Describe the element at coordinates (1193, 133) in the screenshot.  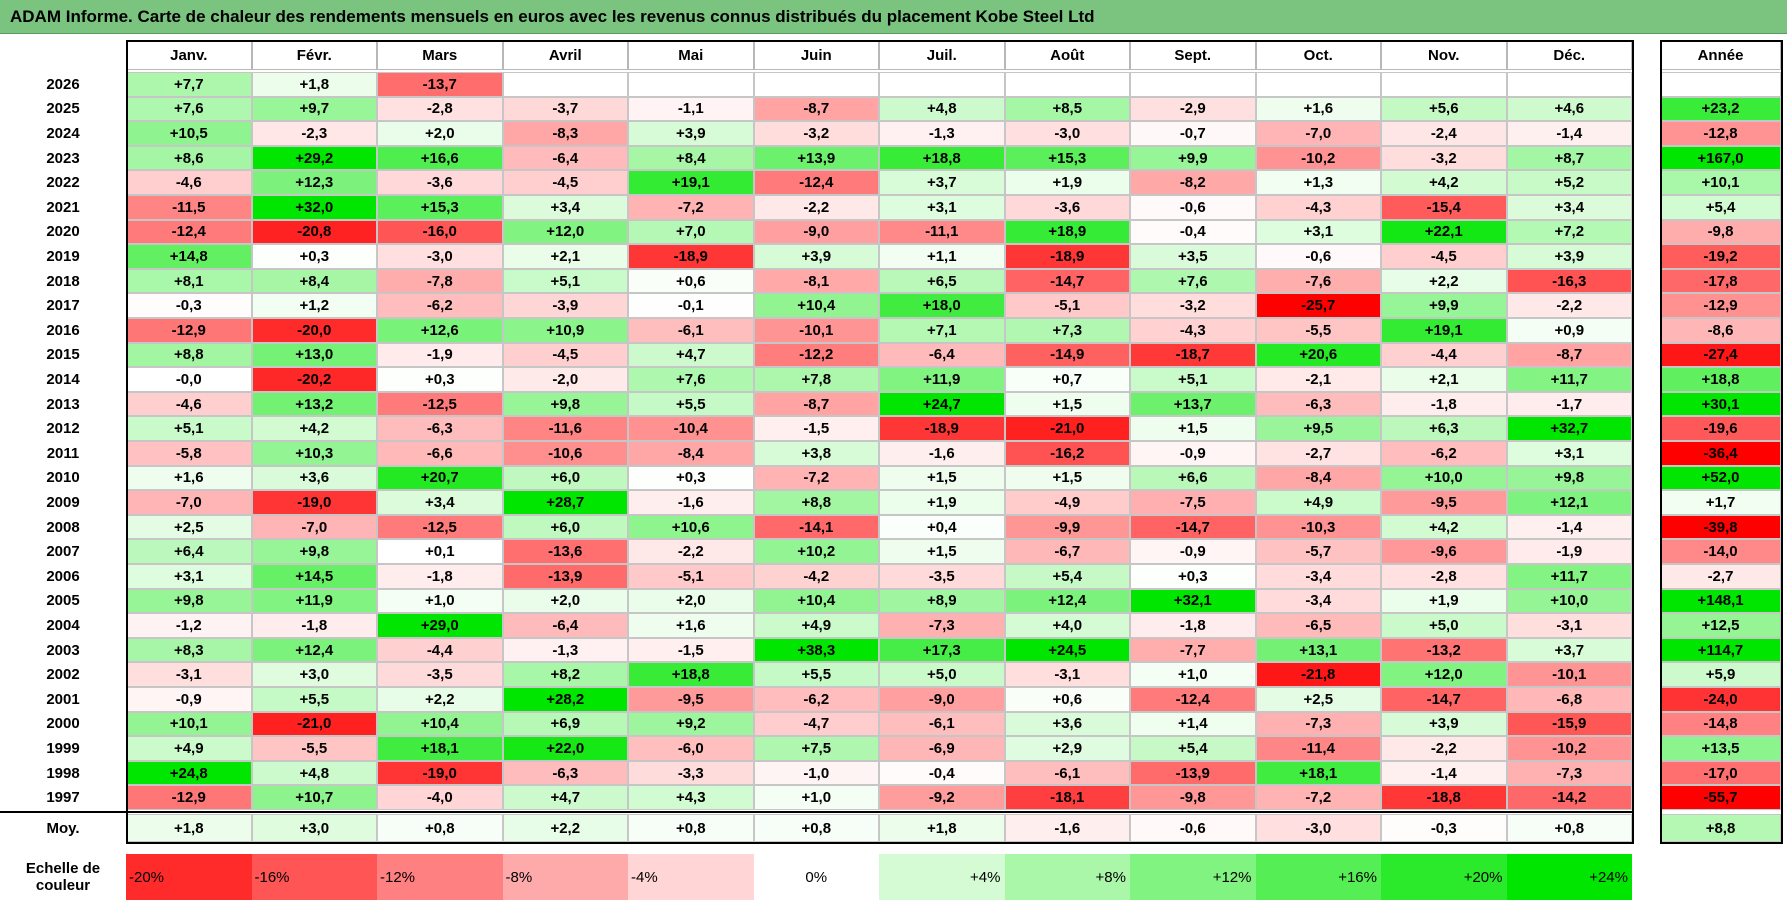
I see `heatmap-cell: -0,7` at that location.